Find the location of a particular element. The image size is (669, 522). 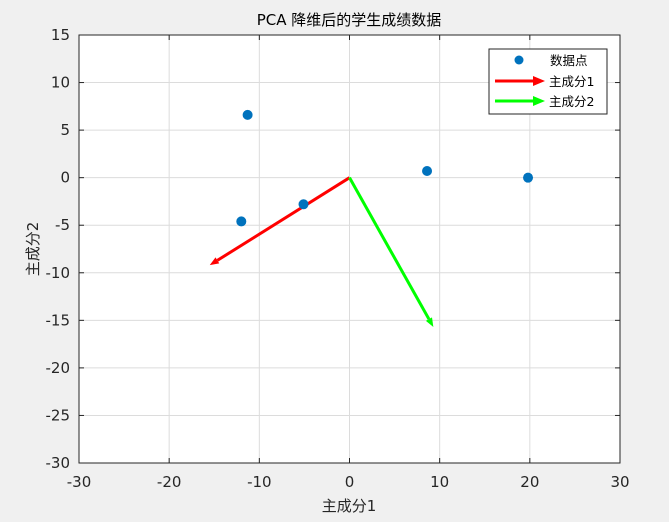

principal-component-vectors is located at coordinates (321, 251).